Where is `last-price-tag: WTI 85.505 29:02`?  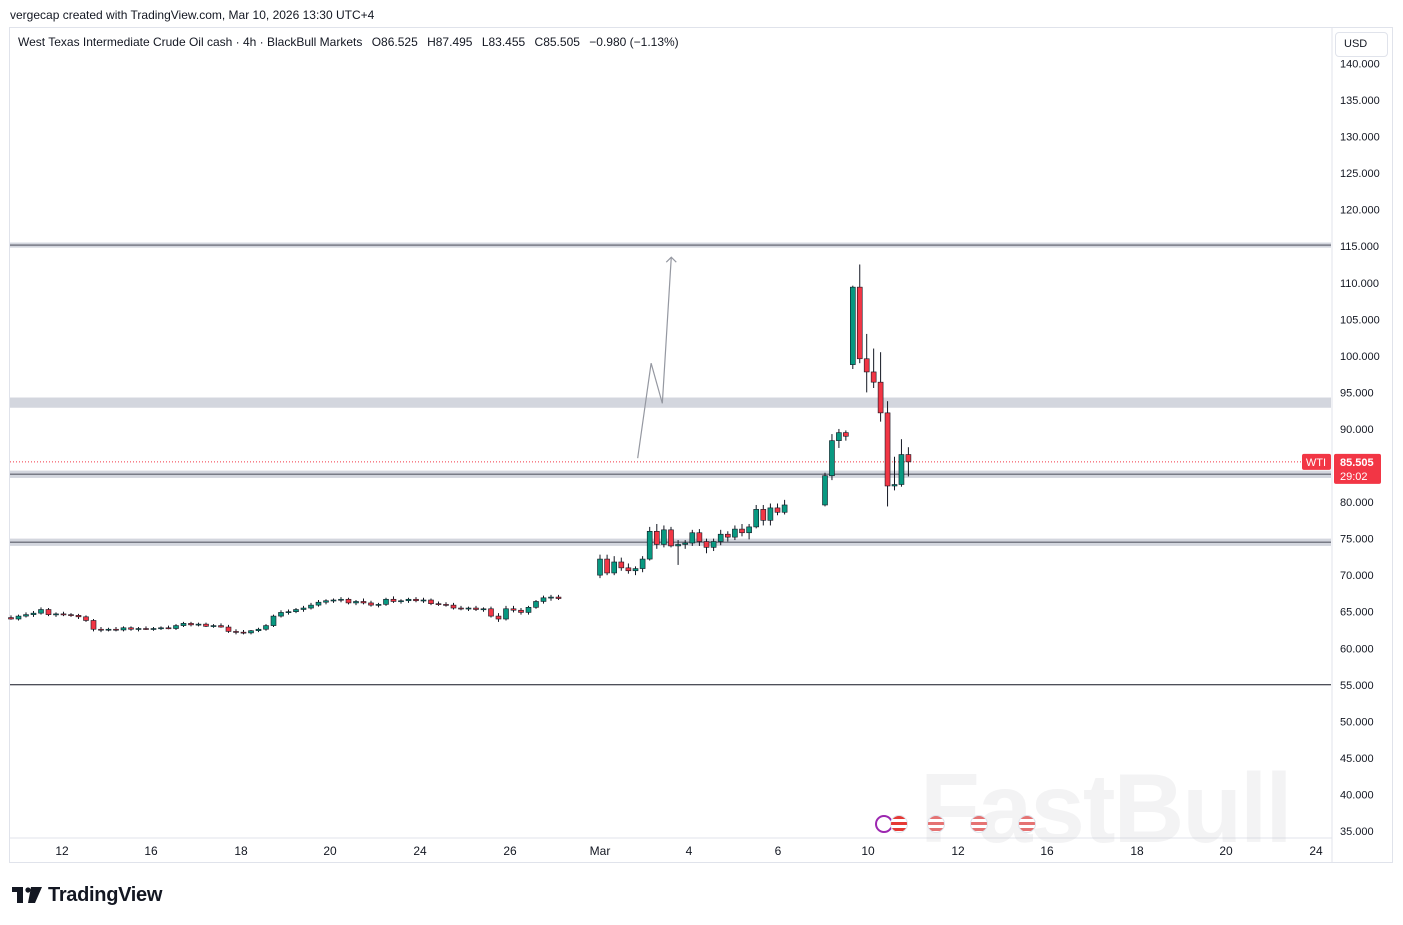
last-price-tag: WTI 85.505 29:02 is located at coordinates (1341, 468).